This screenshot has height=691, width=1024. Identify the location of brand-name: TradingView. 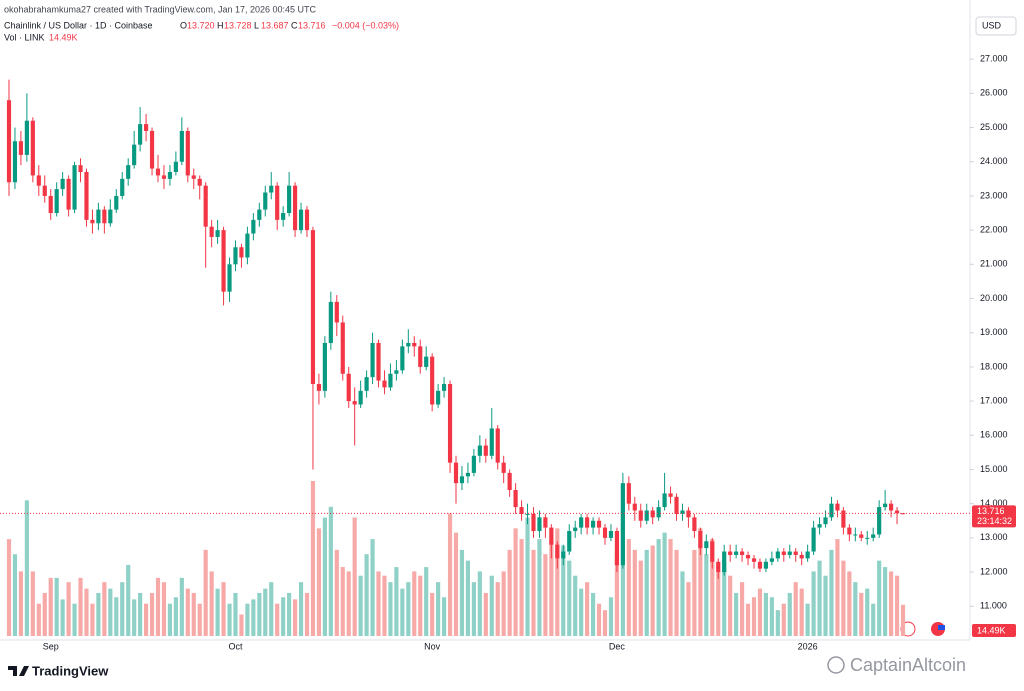
(70, 670).